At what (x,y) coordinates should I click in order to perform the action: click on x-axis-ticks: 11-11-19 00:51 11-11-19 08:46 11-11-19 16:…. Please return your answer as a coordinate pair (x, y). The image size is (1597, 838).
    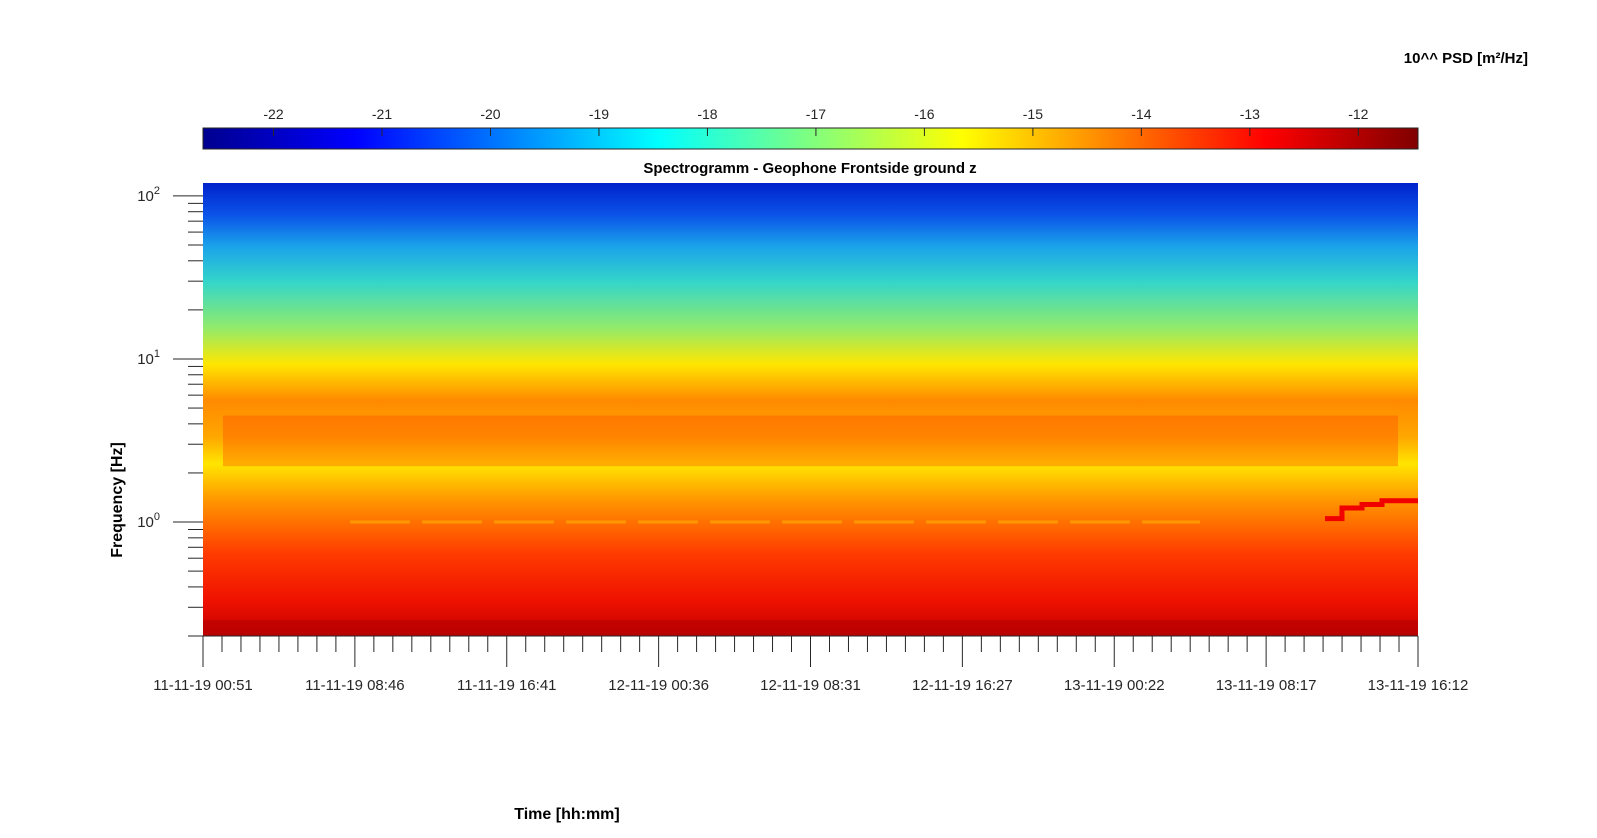
    Looking at the image, I should click on (810, 665).